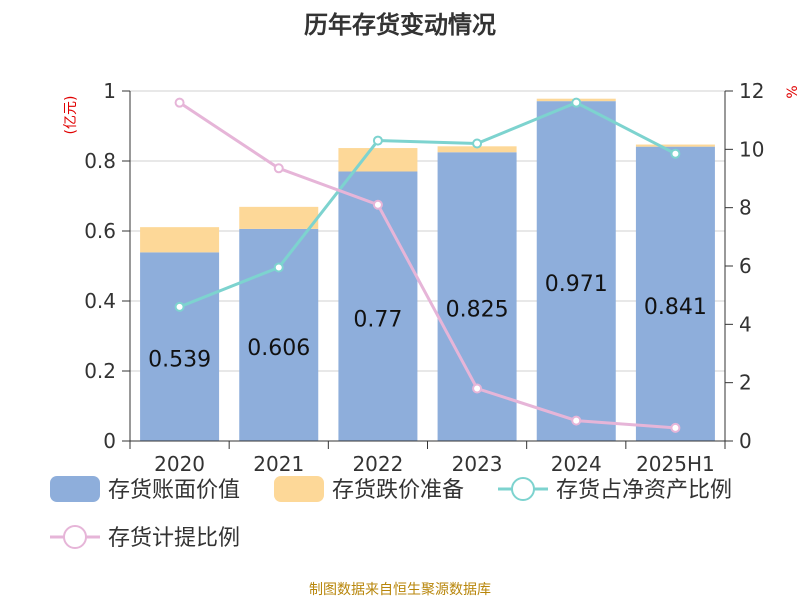 This screenshot has width=800, height=600. What do you see at coordinates (174, 490) in the screenshot?
I see `legend-label: 存货账面价值` at bounding box center [174, 490].